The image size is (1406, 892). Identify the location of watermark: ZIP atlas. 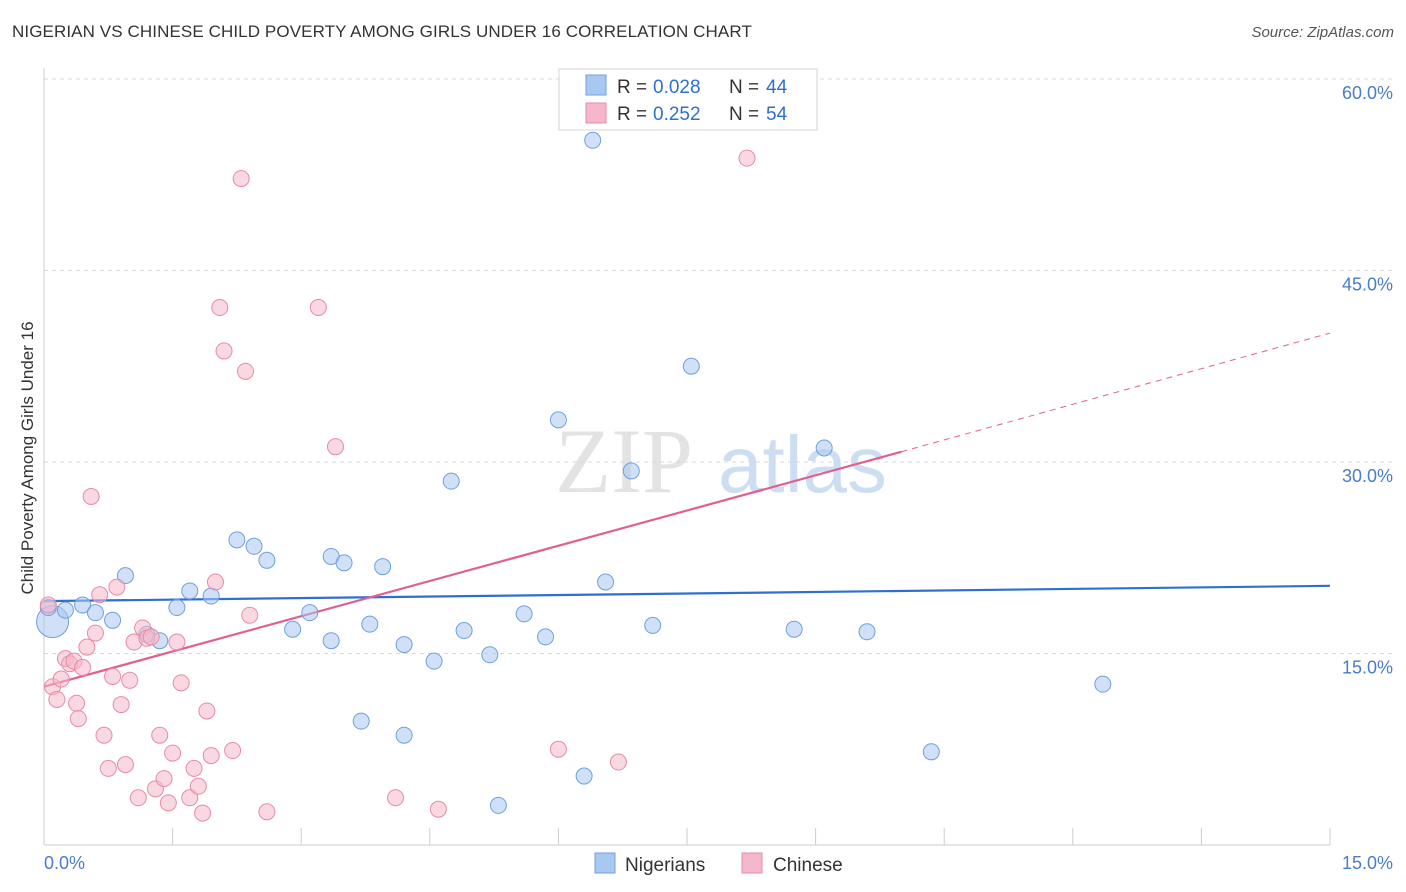
(721, 461).